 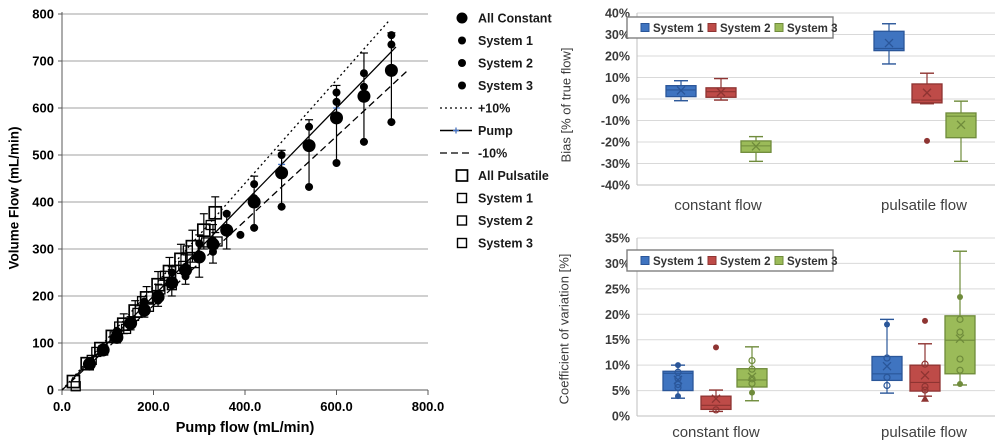 What do you see at coordinates (617, 340) in the screenshot?
I see `svg-text: 15%` at bounding box center [617, 340].